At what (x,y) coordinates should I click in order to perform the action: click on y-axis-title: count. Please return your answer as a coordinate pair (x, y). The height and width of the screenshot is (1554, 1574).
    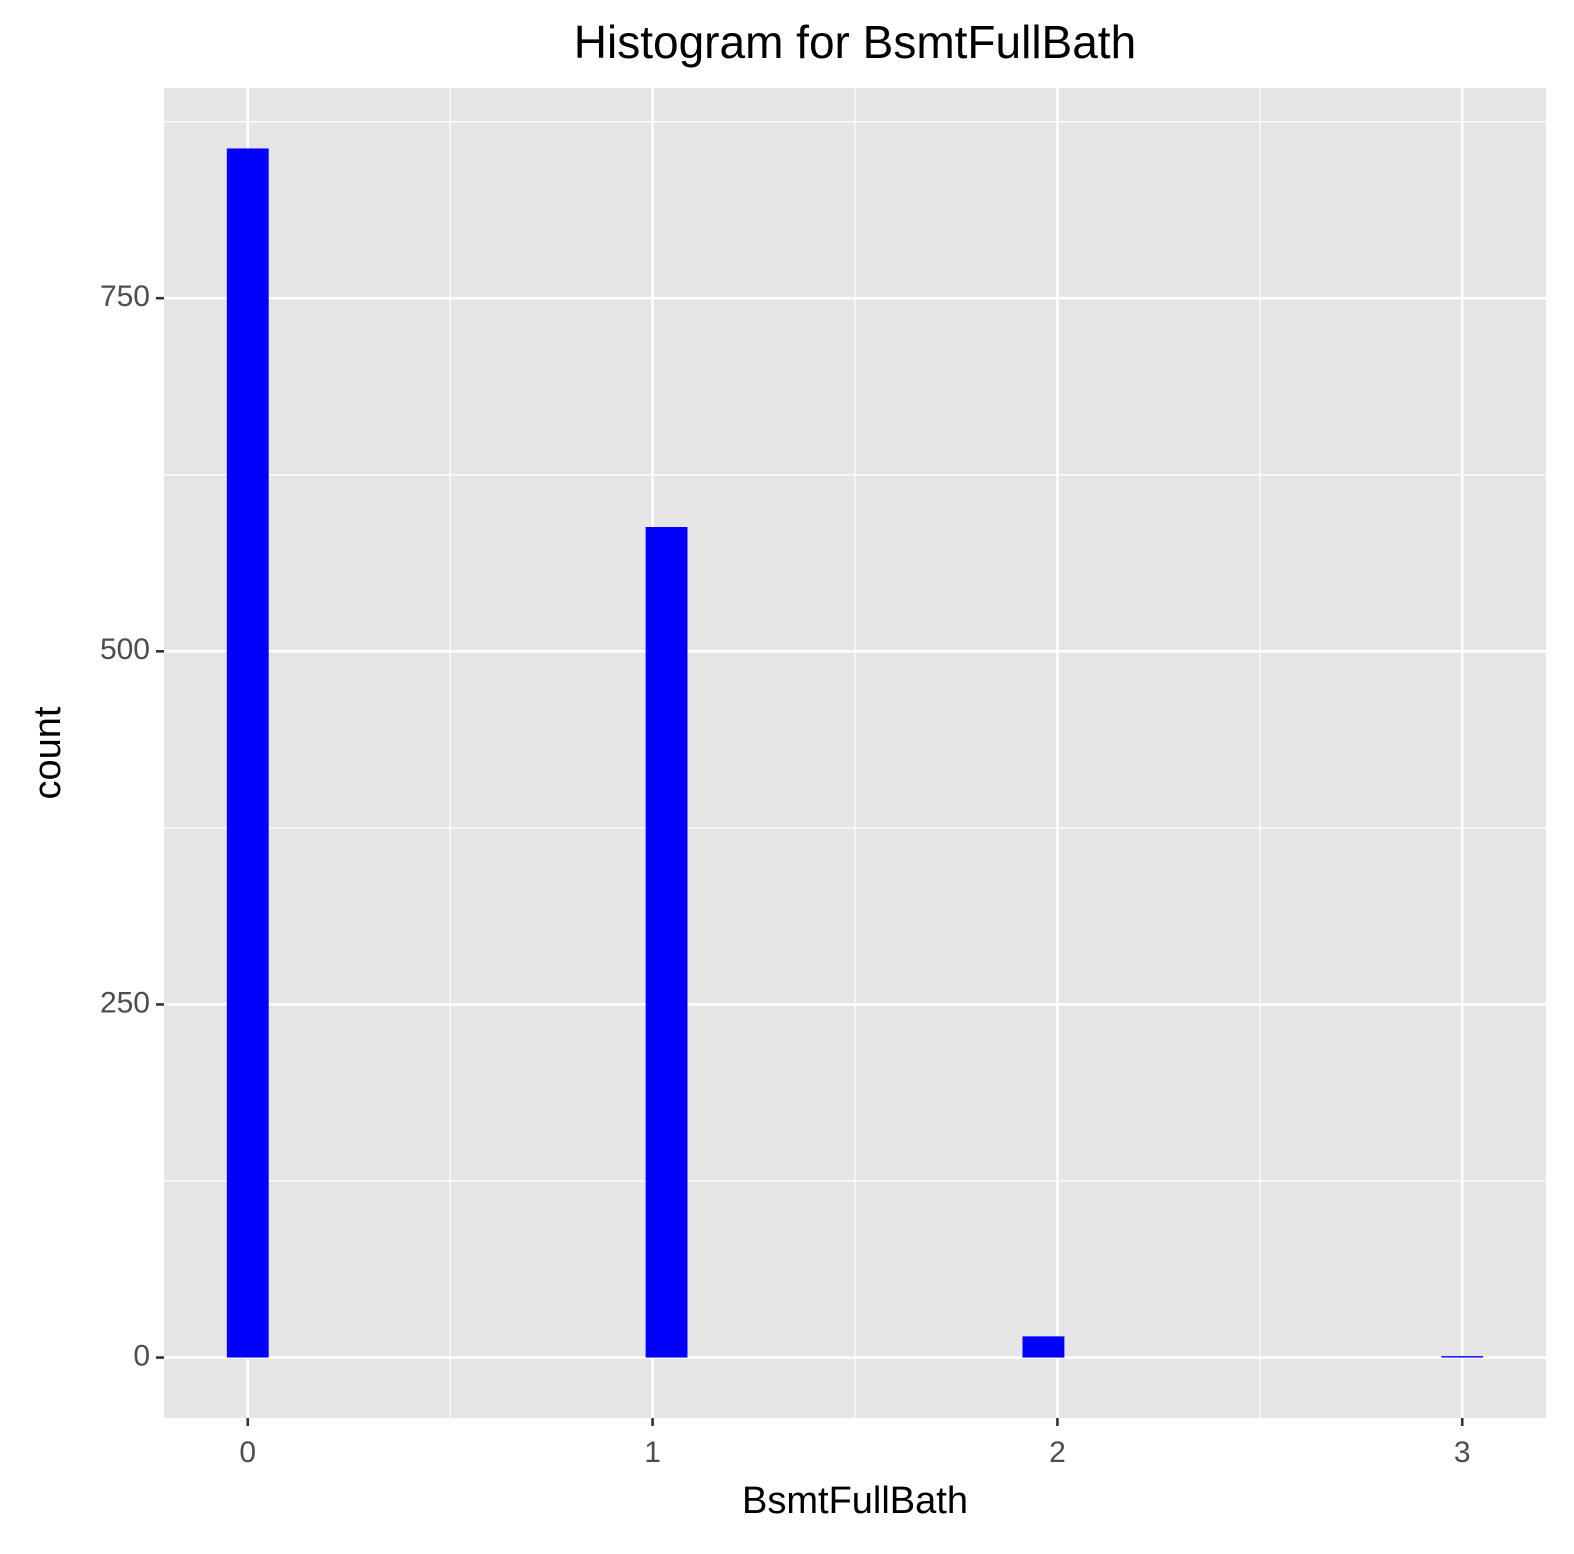
    Looking at the image, I should click on (48, 752).